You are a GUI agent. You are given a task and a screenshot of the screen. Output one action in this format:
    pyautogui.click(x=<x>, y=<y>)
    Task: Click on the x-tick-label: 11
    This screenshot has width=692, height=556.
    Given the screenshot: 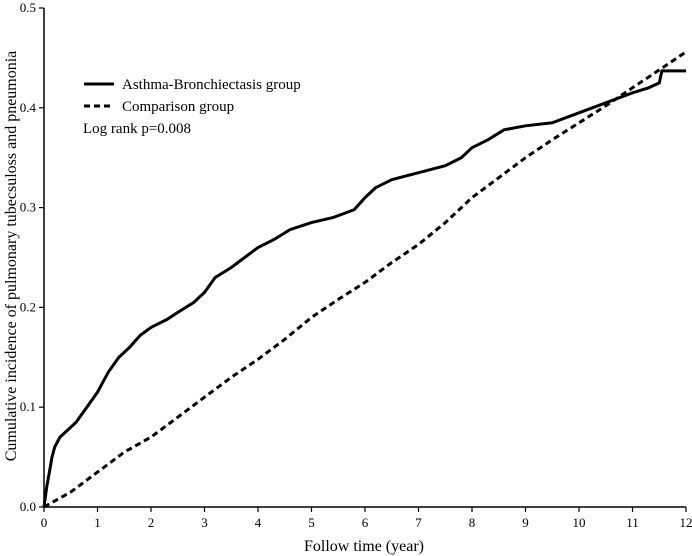 What is the action you would take?
    pyautogui.click(x=632, y=522)
    